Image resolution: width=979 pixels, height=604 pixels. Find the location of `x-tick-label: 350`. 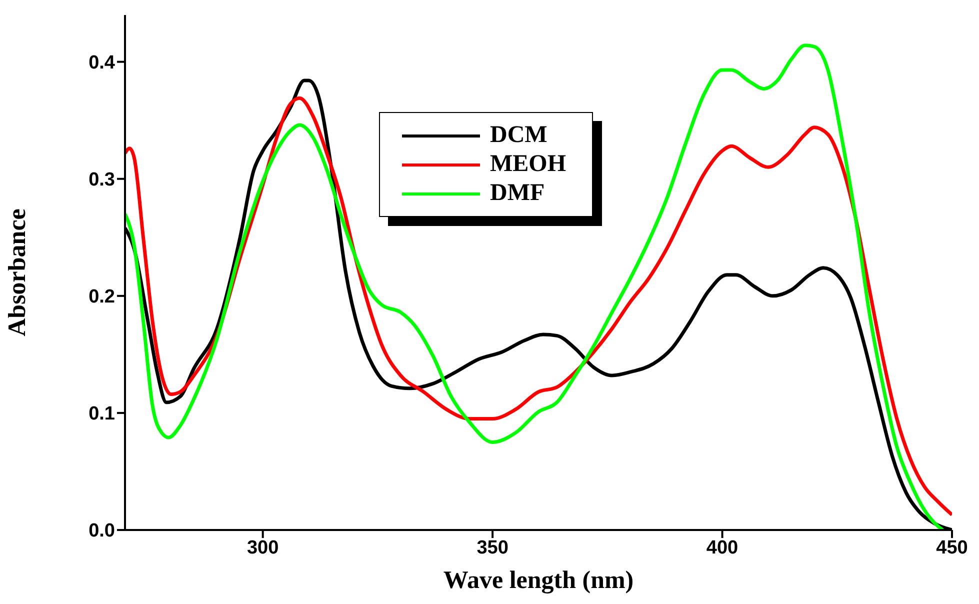

x-tick-label: 350 is located at coordinates (492, 547).